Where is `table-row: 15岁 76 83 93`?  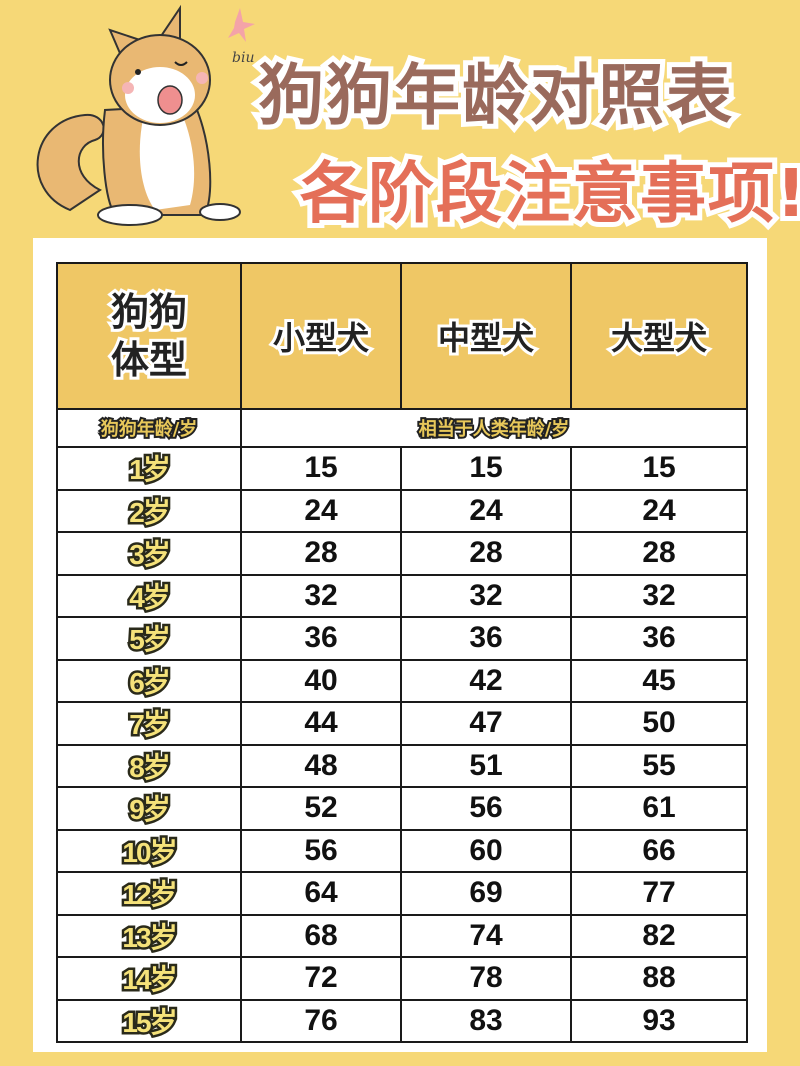
table-row: 15岁 76 83 93 is located at coordinates (402, 1020).